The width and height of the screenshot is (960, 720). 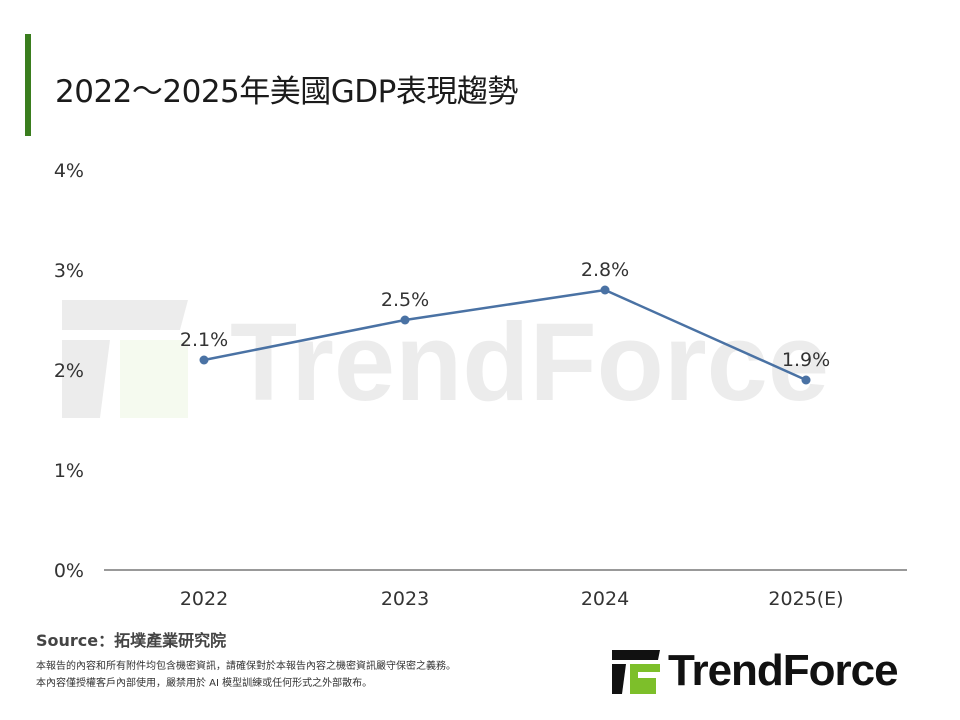 I want to click on x-tick-label: 2023, so click(x=405, y=599).